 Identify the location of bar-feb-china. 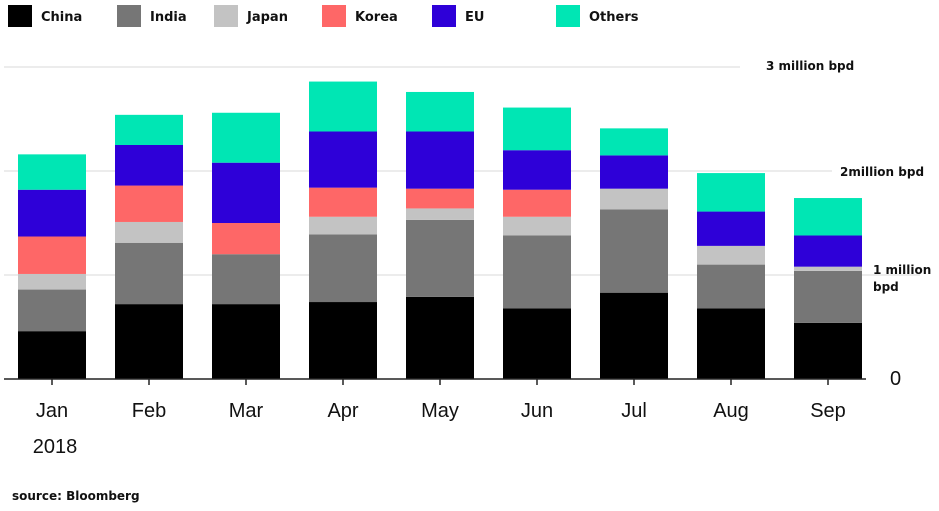
(149, 341).